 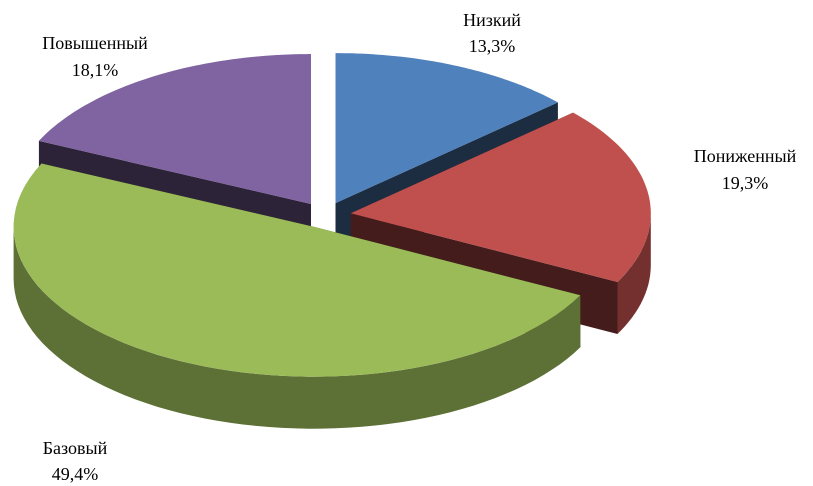 What do you see at coordinates (75, 474) in the screenshot?
I see `value-label: 49,4%` at bounding box center [75, 474].